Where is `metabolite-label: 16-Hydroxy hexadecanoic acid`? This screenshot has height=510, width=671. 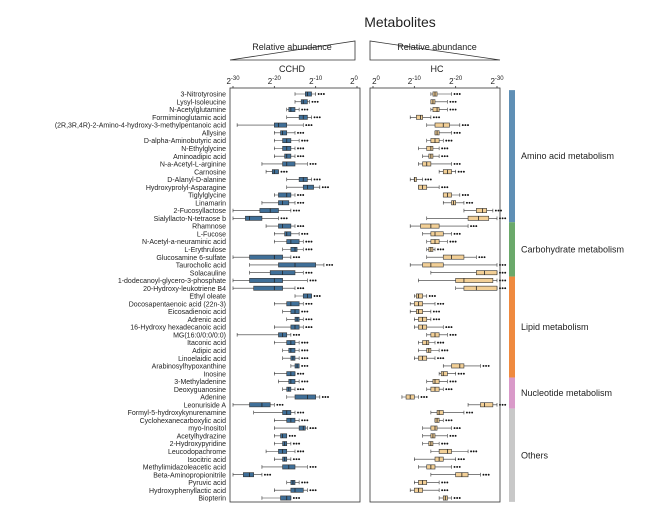
metabolite-label: 16-Hydroxy hexadecanoic acid is located at coordinates (178, 328).